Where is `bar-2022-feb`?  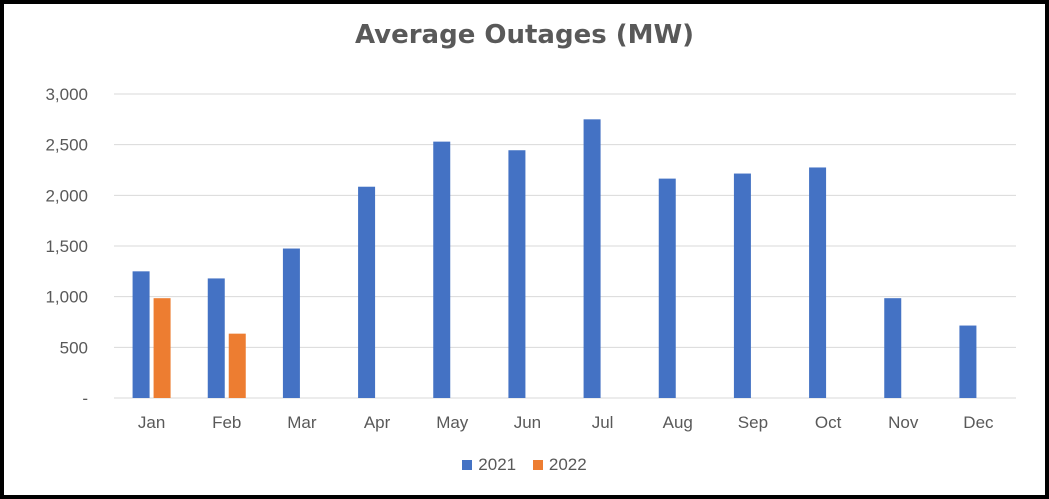 bar-2022-feb is located at coordinates (237, 365).